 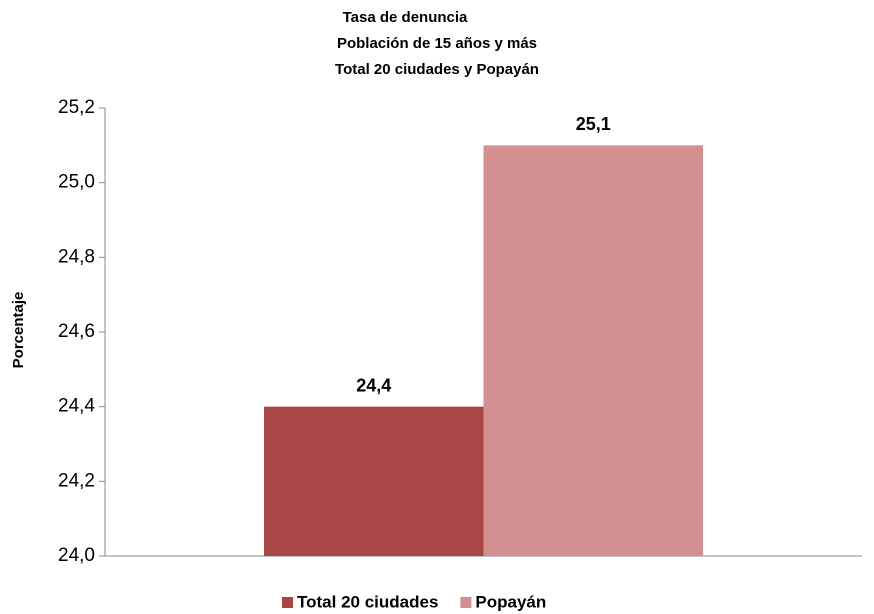 I want to click on y-tick-label: 24,4, so click(x=76, y=406).